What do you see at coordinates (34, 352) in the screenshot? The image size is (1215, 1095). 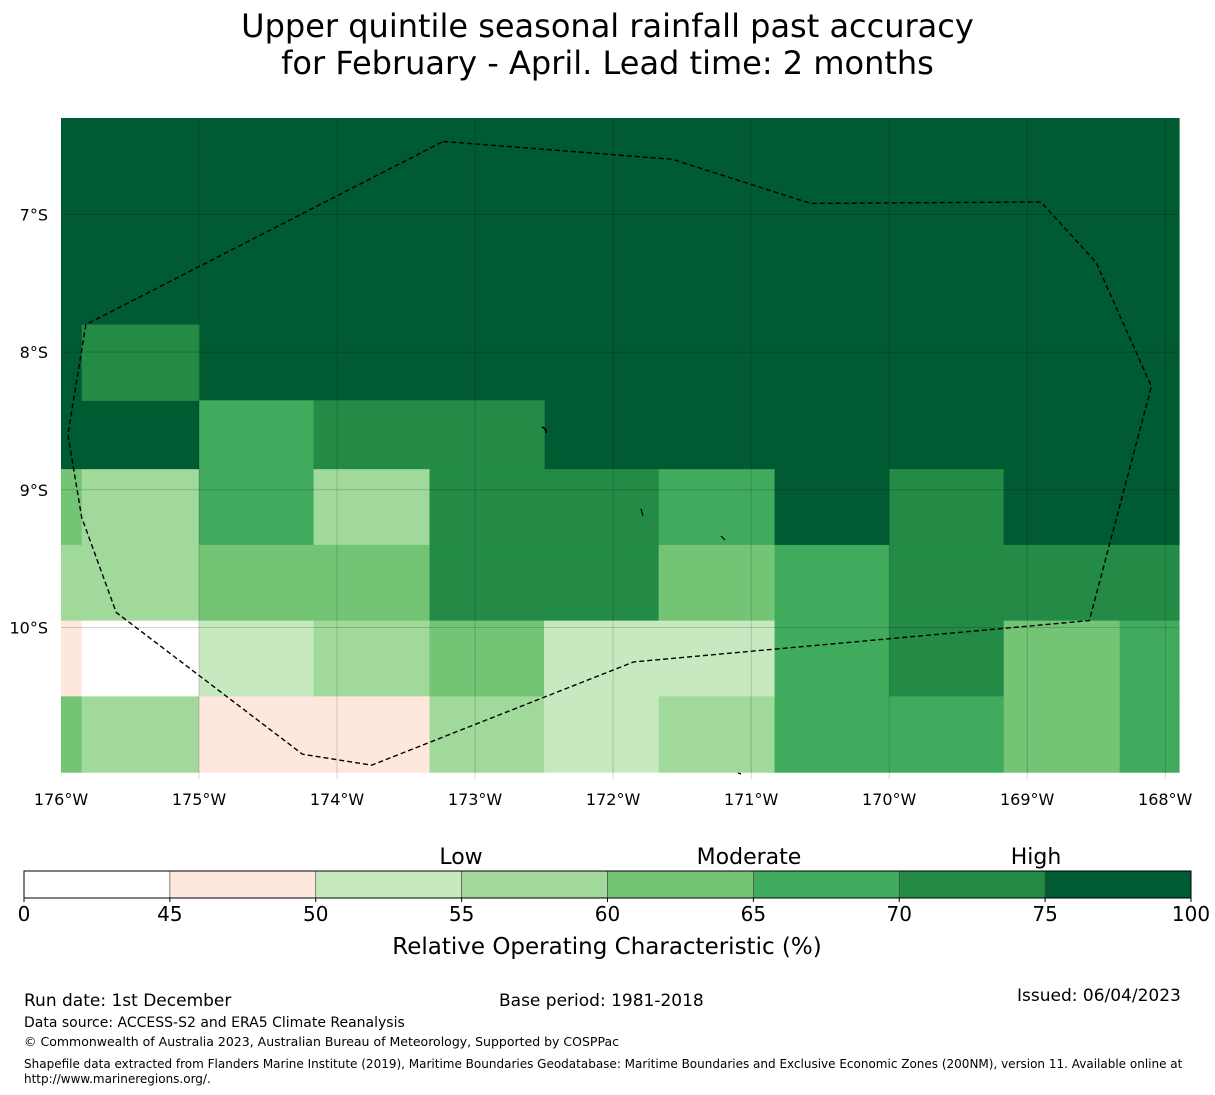 I see `y-tick-label: 8°S` at bounding box center [34, 352].